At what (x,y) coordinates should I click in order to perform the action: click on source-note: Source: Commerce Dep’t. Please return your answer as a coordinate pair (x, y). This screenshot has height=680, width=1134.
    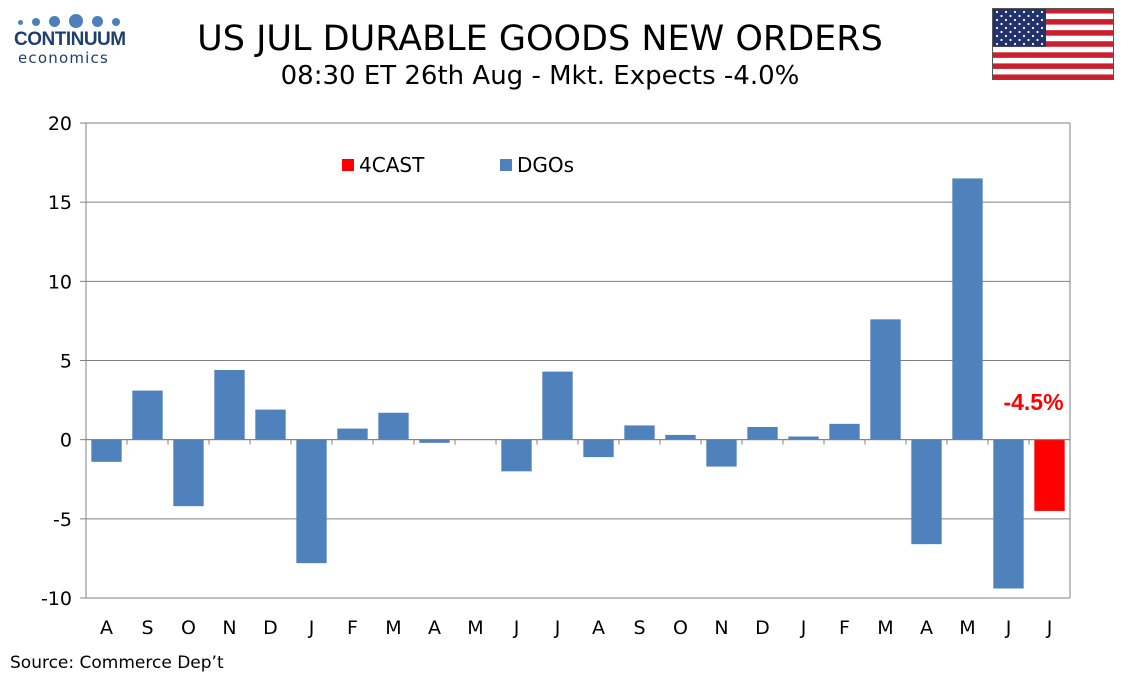
    Looking at the image, I should click on (117, 663).